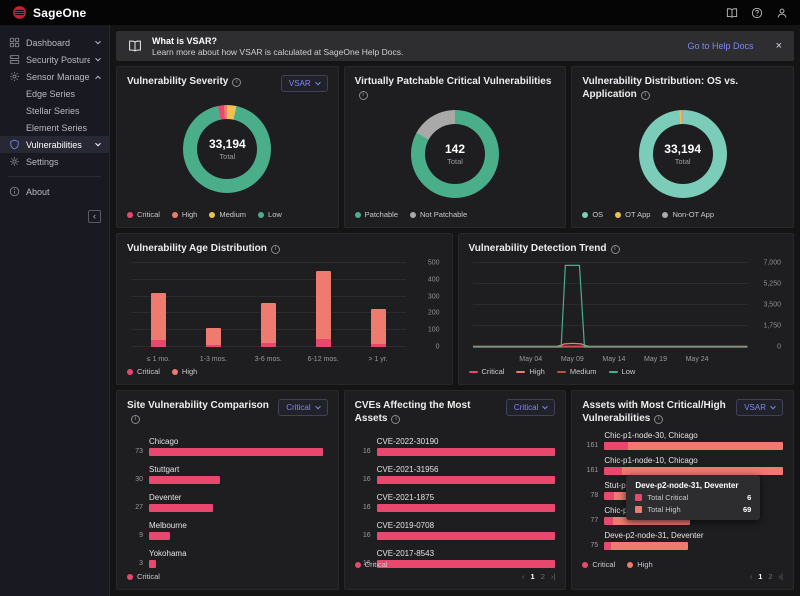  What do you see at coordinates (189, 214) in the screenshot?
I see `legend-label: High` at bounding box center [189, 214].